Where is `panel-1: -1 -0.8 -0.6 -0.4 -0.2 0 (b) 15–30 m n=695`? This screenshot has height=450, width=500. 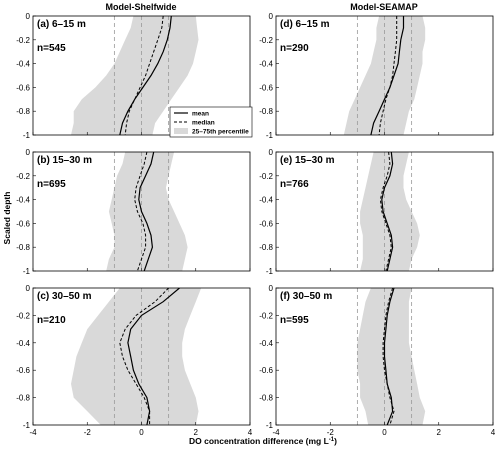 panel-1: -1 -0.8 -0.6 -0.4 -0.2 0 (b) 15–30 m n=695 is located at coordinates (133, 212).